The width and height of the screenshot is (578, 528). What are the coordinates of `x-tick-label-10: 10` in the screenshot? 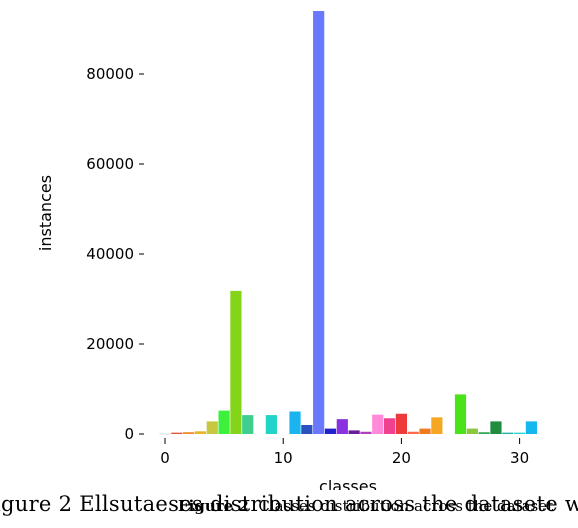 It's located at (283, 458).